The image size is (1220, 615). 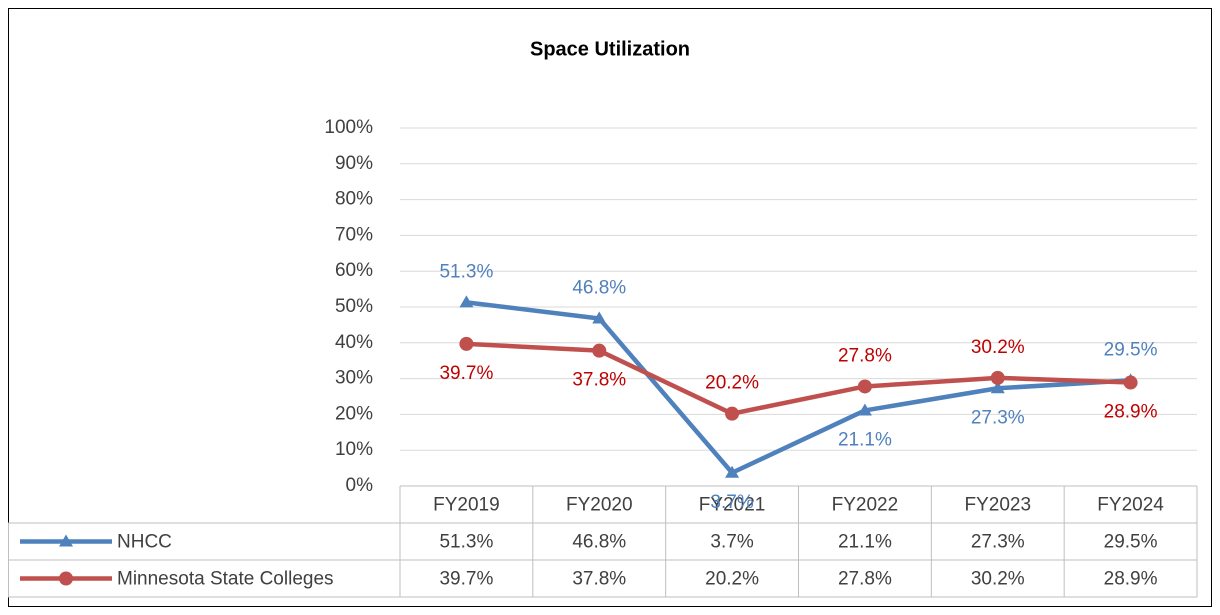 What do you see at coordinates (732, 579) in the screenshot?
I see `table-cell: 20.2%` at bounding box center [732, 579].